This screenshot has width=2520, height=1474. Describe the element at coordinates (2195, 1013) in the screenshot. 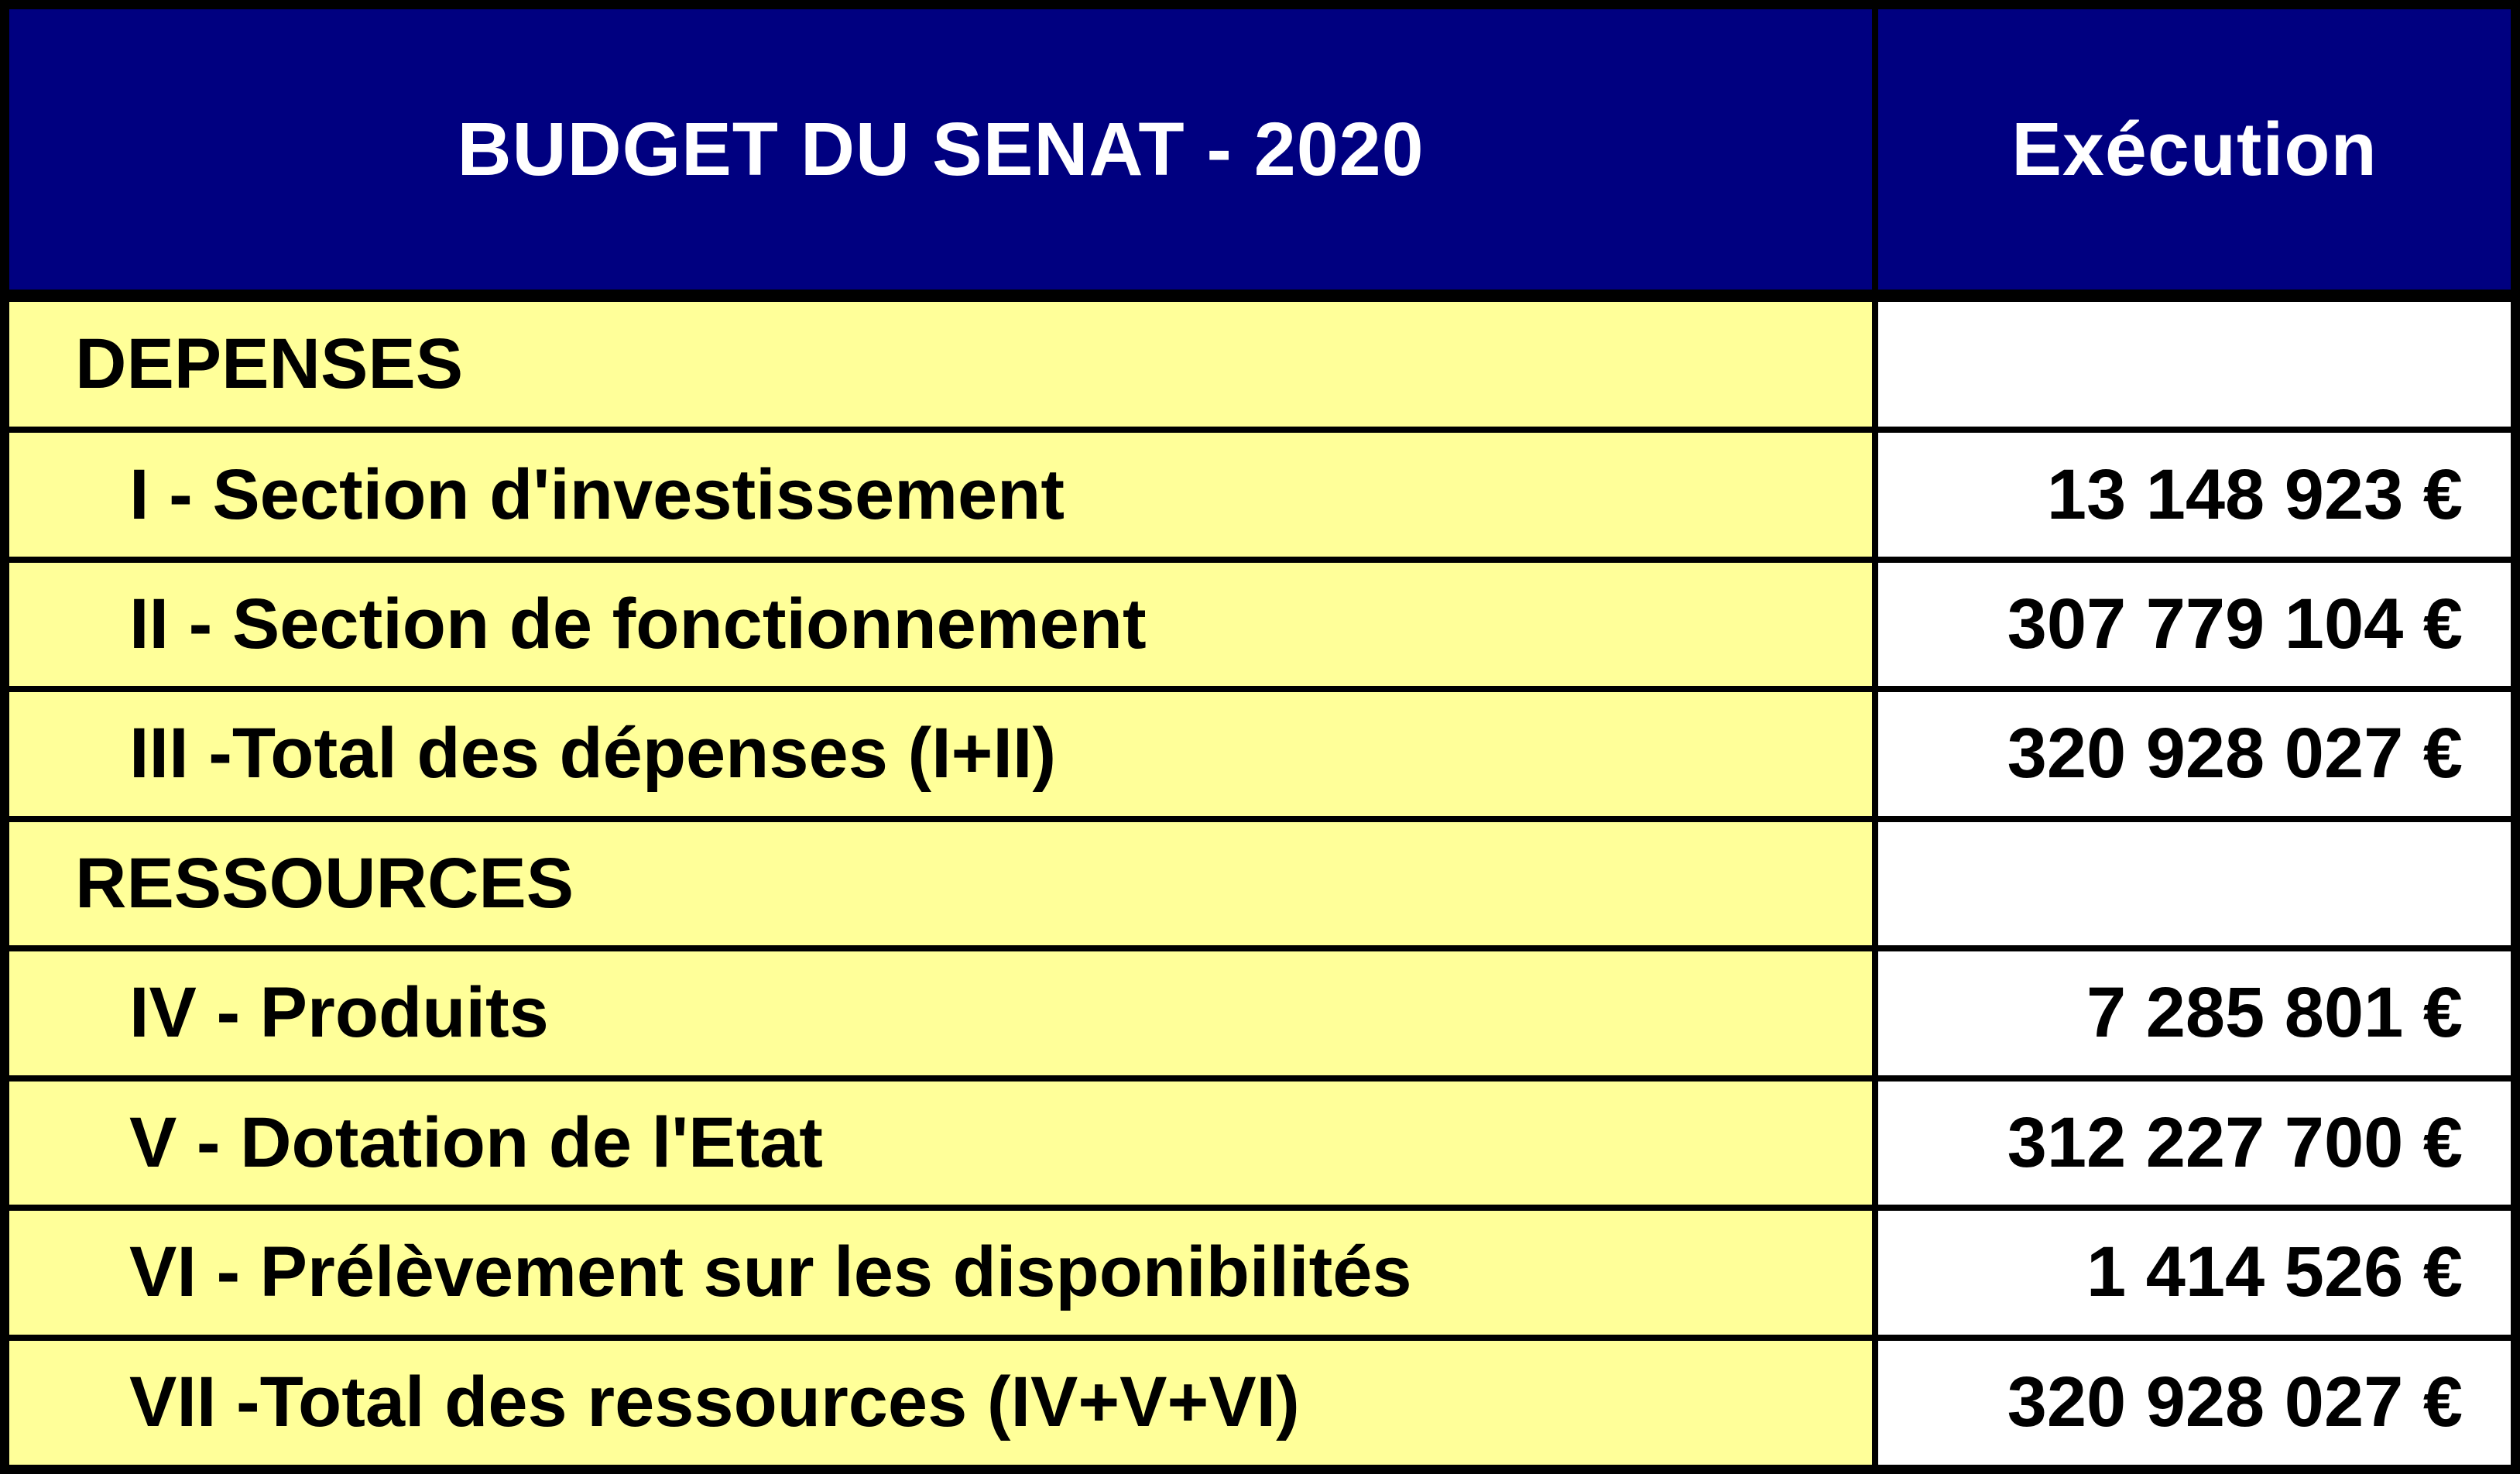

I see `row-value-produits: 7 285 801 €` at that location.